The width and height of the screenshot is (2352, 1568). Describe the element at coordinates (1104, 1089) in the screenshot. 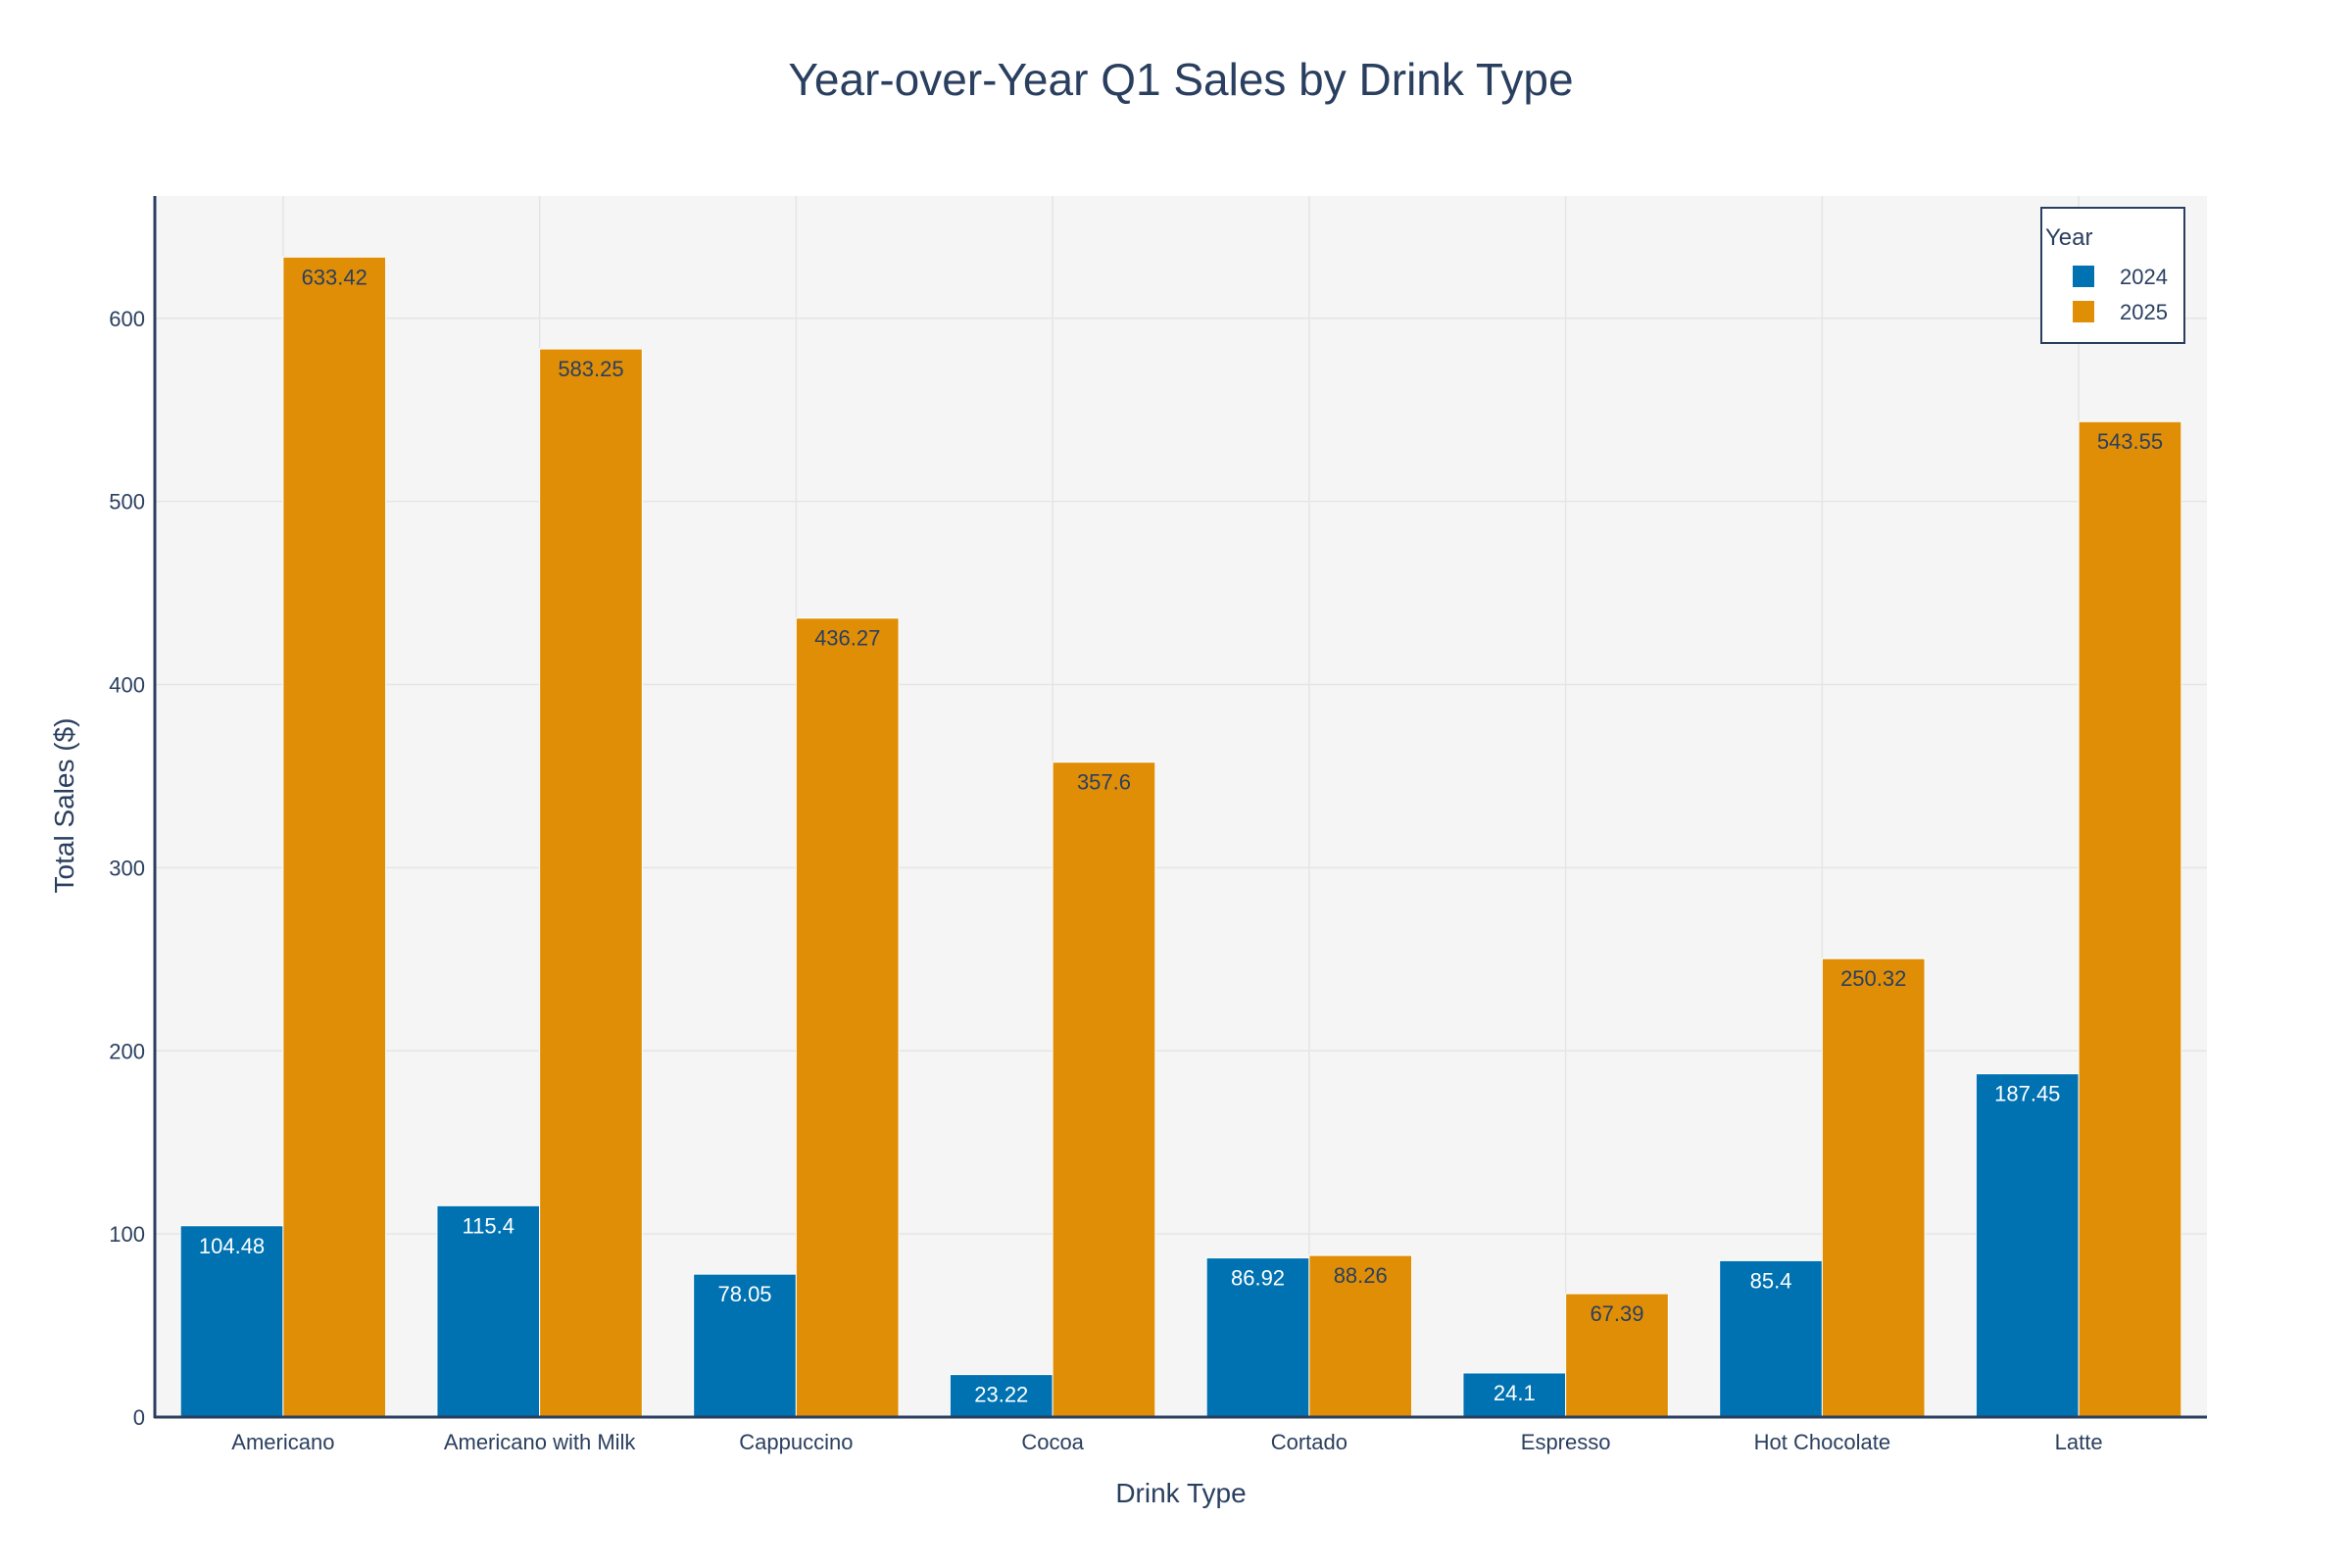

I see `bar-2025-cocoa` at that location.